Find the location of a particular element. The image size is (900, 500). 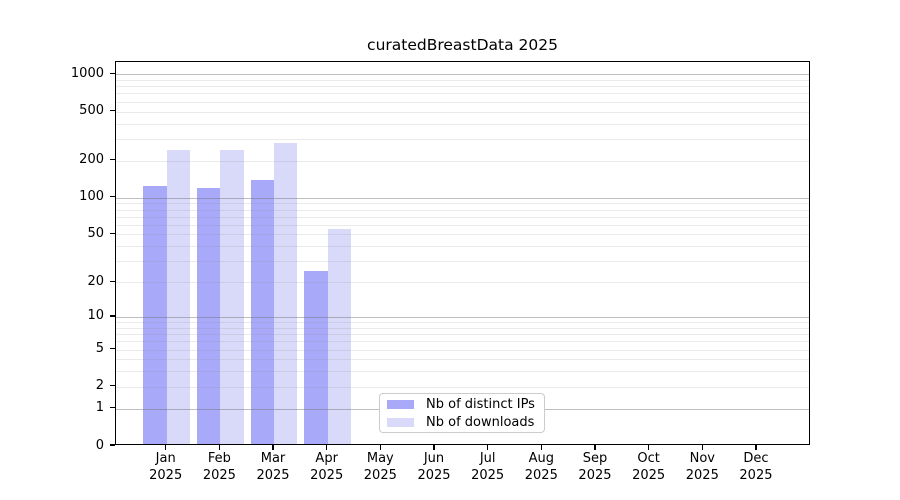

bar-apr-downloads is located at coordinates (339, 336).